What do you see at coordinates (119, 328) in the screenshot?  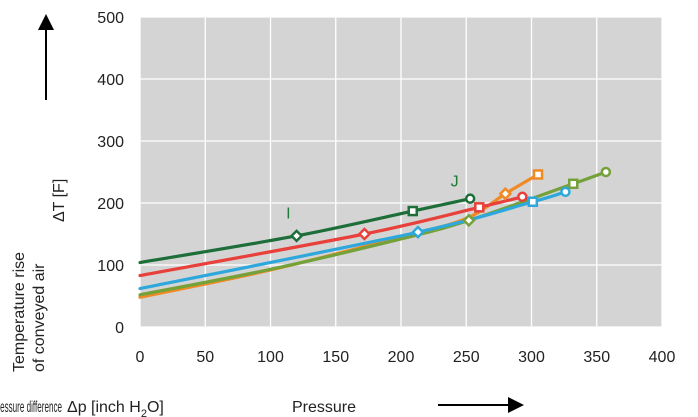 I see `y-tick-label: 0` at bounding box center [119, 328].